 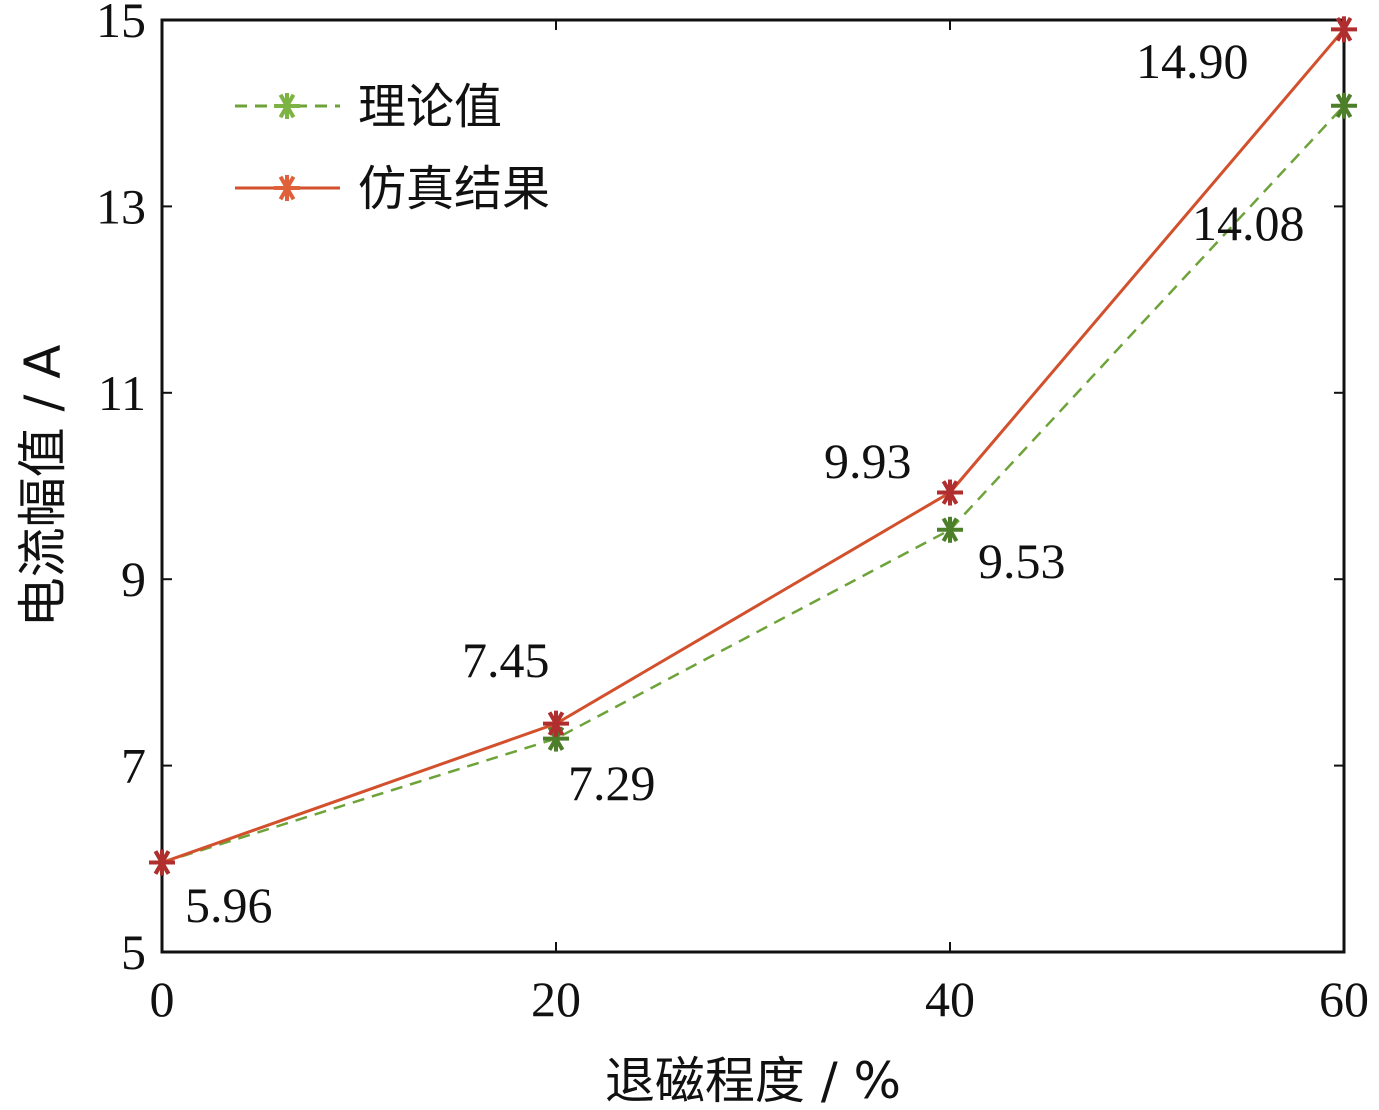 I want to click on data-label: 9.93, so click(x=868, y=461).